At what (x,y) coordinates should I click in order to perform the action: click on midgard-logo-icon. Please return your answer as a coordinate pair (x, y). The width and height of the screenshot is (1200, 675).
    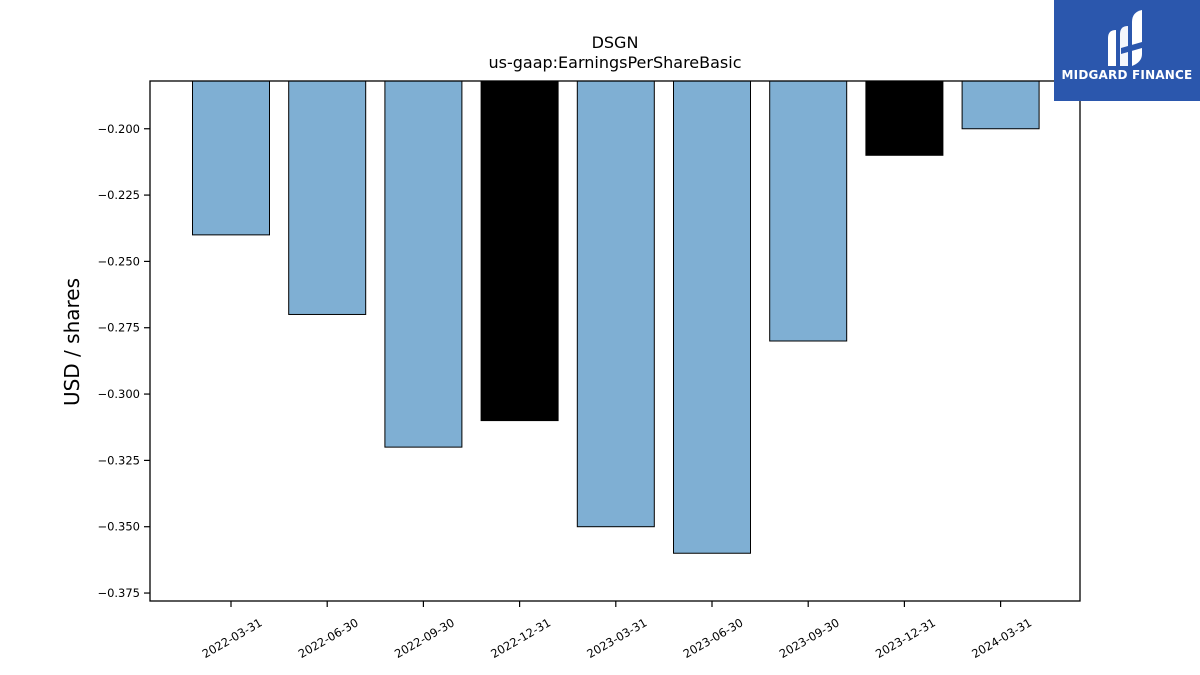
    Looking at the image, I should click on (1125, 38).